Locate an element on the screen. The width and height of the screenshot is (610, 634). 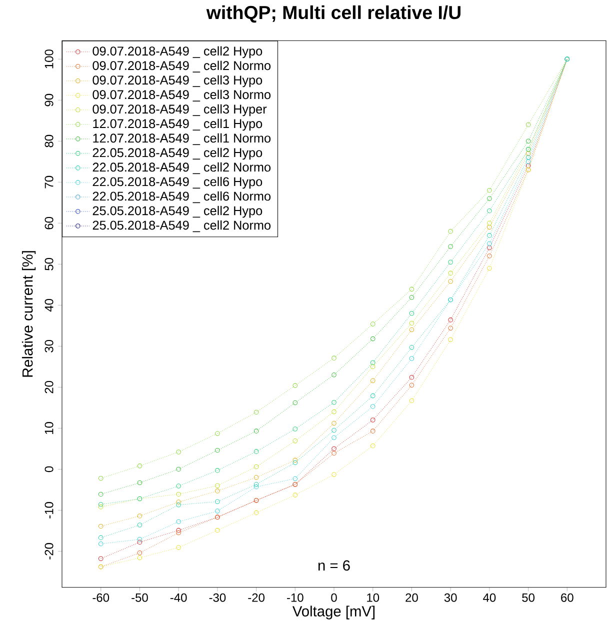
legend-label: 22.05.2018-A549 _ cell6 Normo is located at coordinates (181, 197).